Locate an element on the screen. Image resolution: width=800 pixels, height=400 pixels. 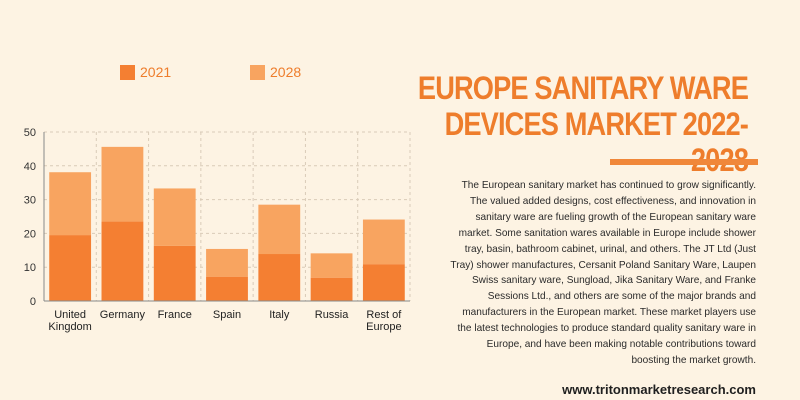
x-tick-label: Europe is located at coordinates (383, 327).